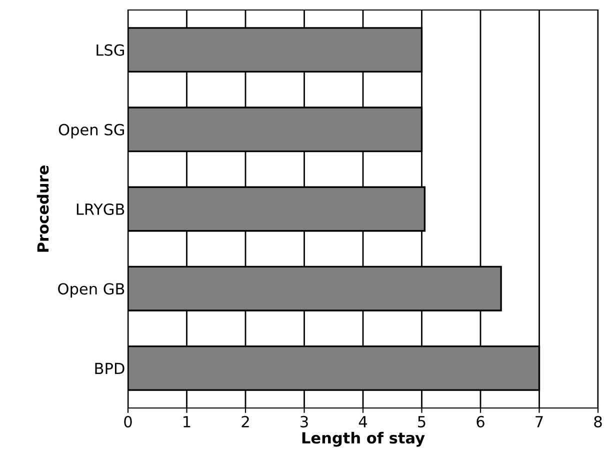  I want to click on x-tick-label: 3, so click(304, 422).